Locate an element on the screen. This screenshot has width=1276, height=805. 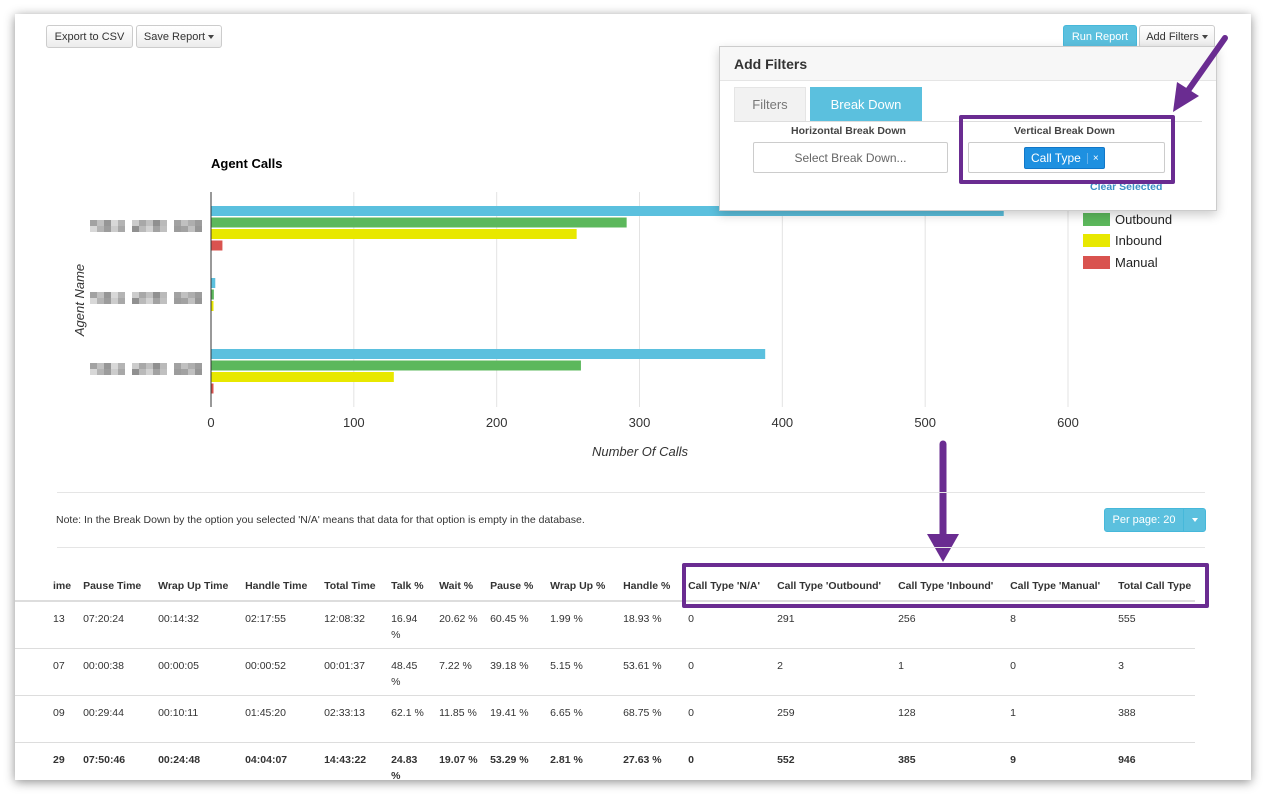
column-header: Call Type 'Inbound' is located at coordinates (946, 586).